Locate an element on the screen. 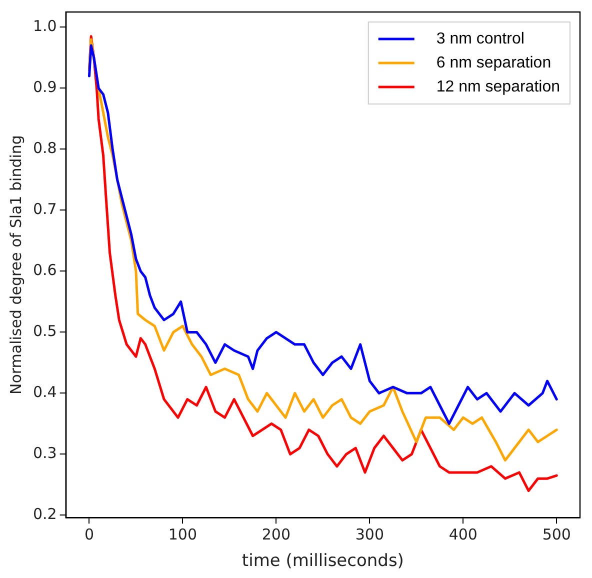  x-tick-label: 0 is located at coordinates (89, 534).